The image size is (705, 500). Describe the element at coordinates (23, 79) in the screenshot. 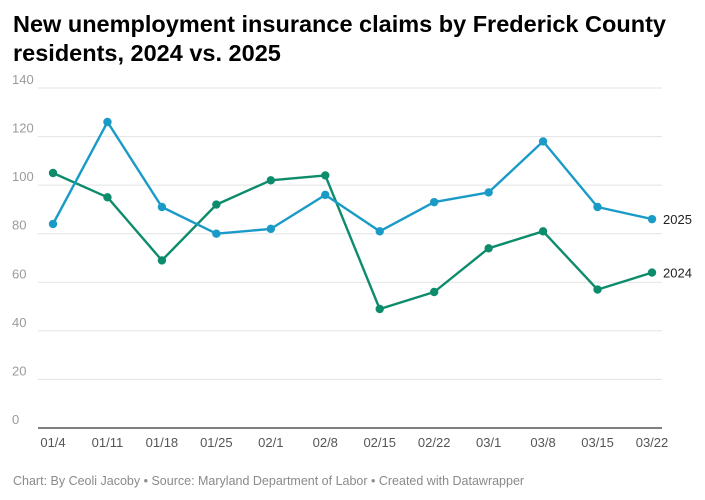

I see `y-tick-label: 140` at that location.